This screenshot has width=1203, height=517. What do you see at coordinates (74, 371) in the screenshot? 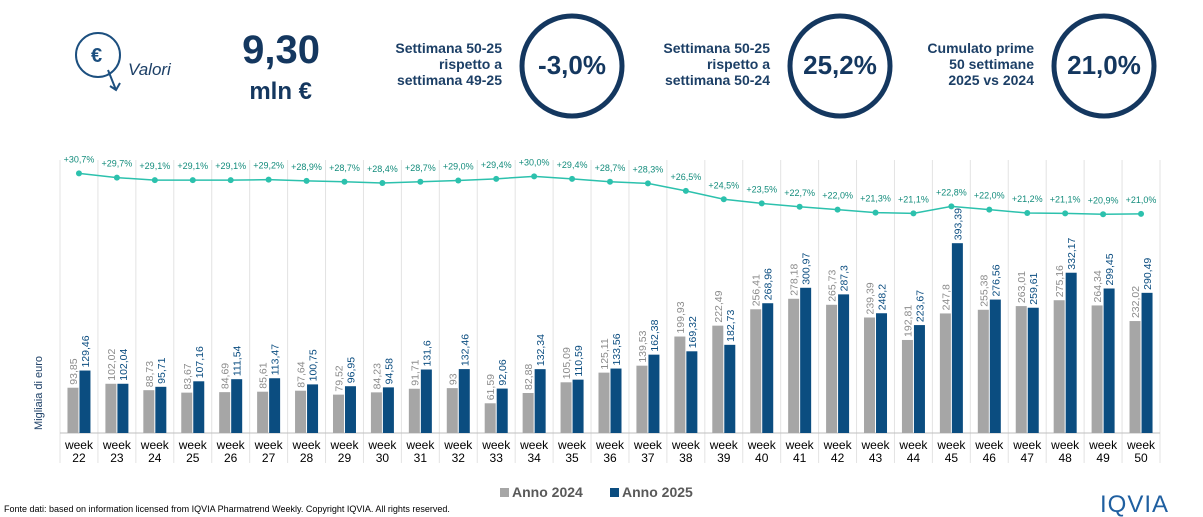
I see `bar-label: 93,85` at bounding box center [74, 371].